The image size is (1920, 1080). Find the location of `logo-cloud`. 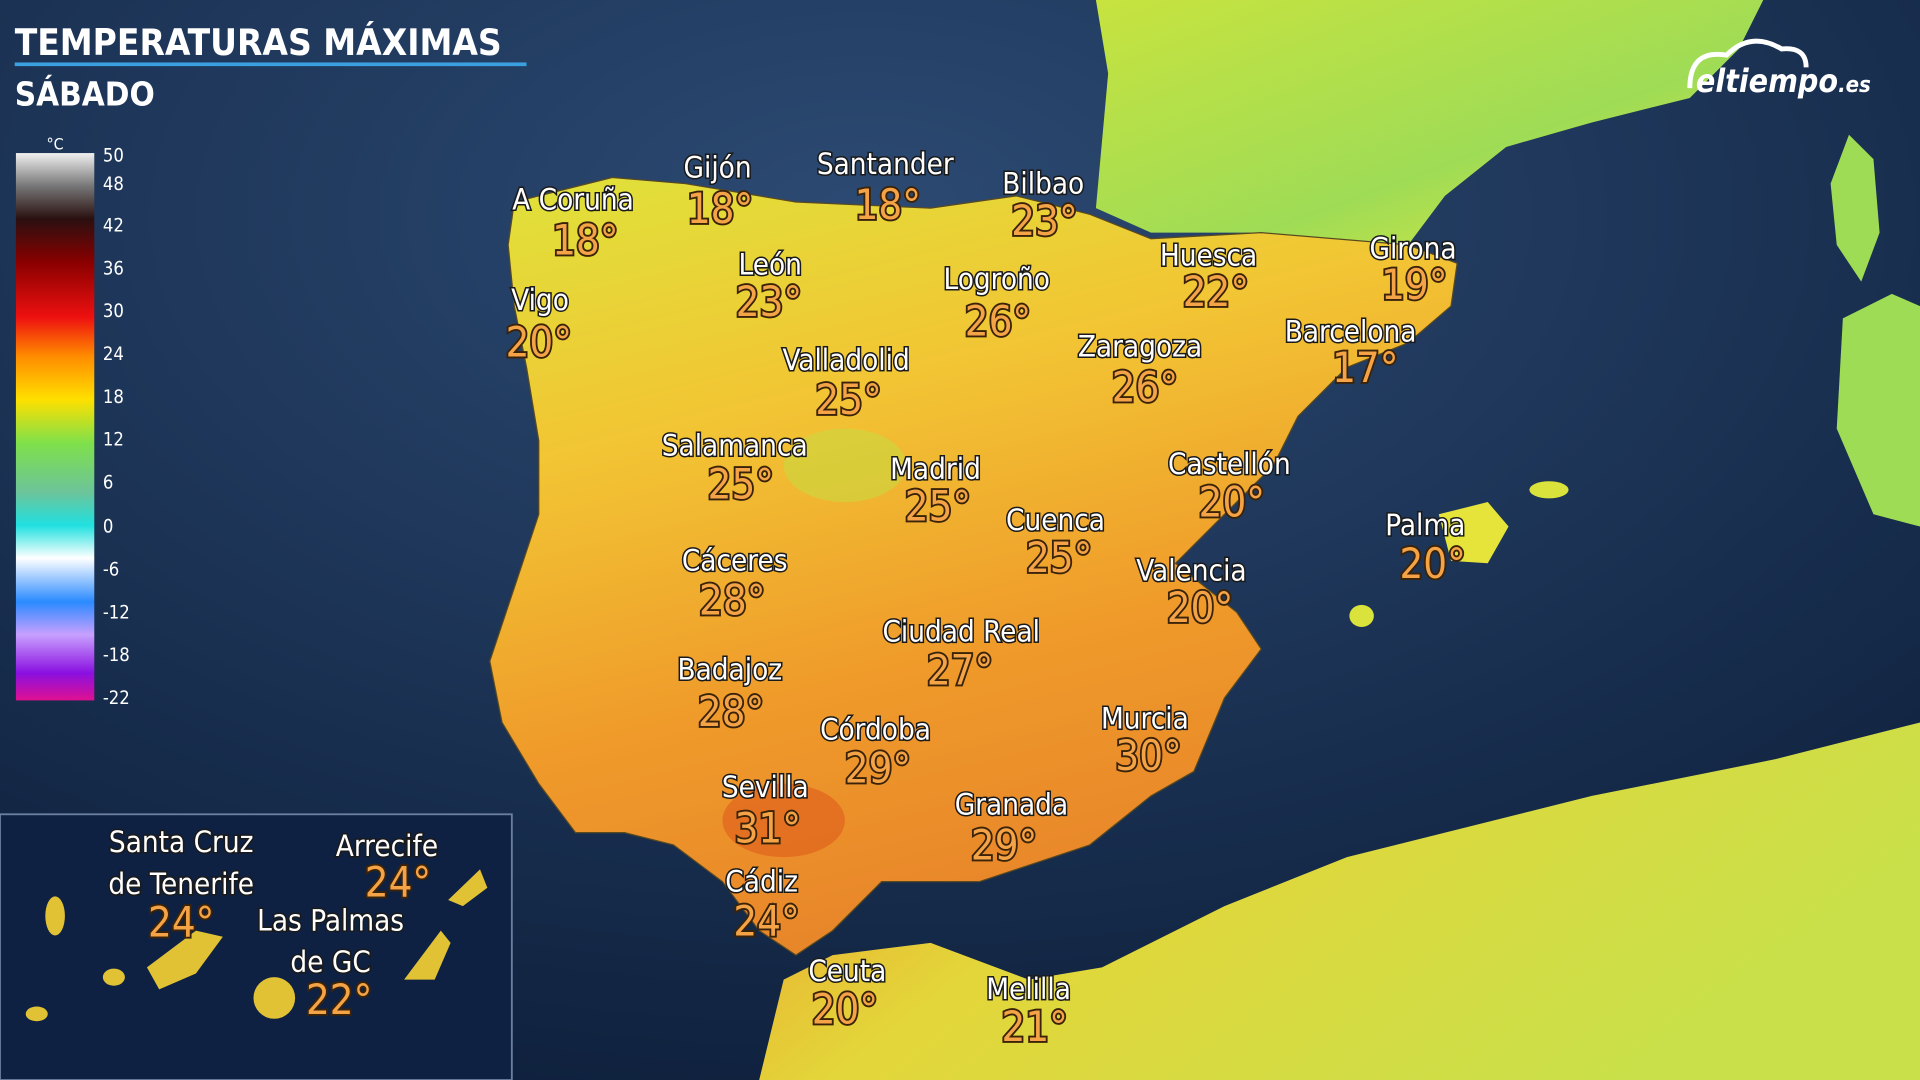

logo-cloud is located at coordinates (1748, 63).